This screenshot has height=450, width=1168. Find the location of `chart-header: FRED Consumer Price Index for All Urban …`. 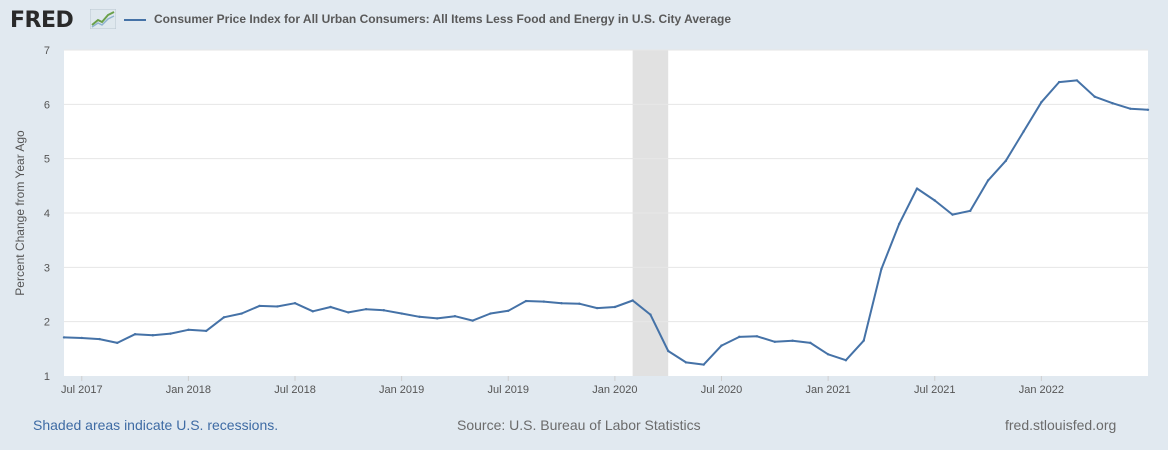

chart-header: FRED Consumer Price Index for All Urban … is located at coordinates (585, 20).